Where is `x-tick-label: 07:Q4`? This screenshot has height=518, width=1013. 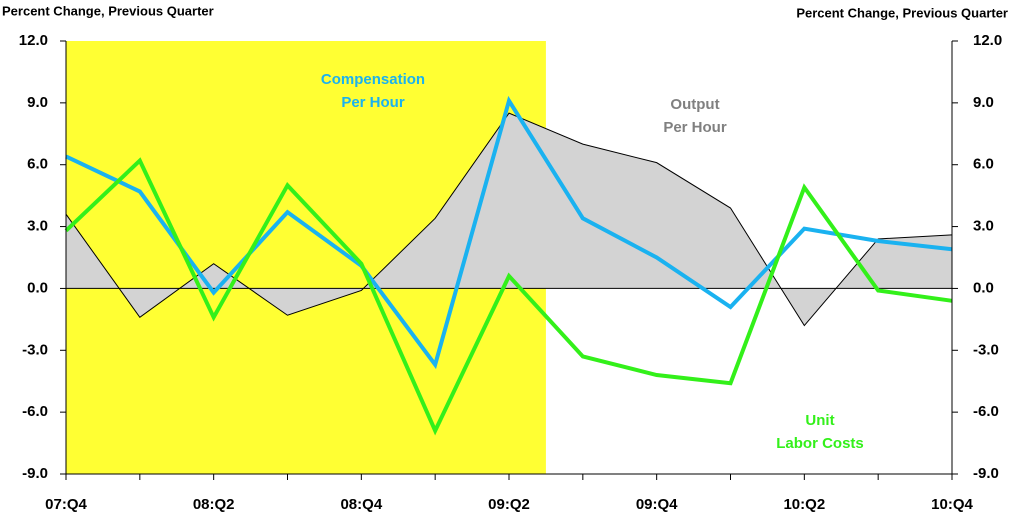 x-tick-label: 07:Q4 is located at coordinates (66, 504).